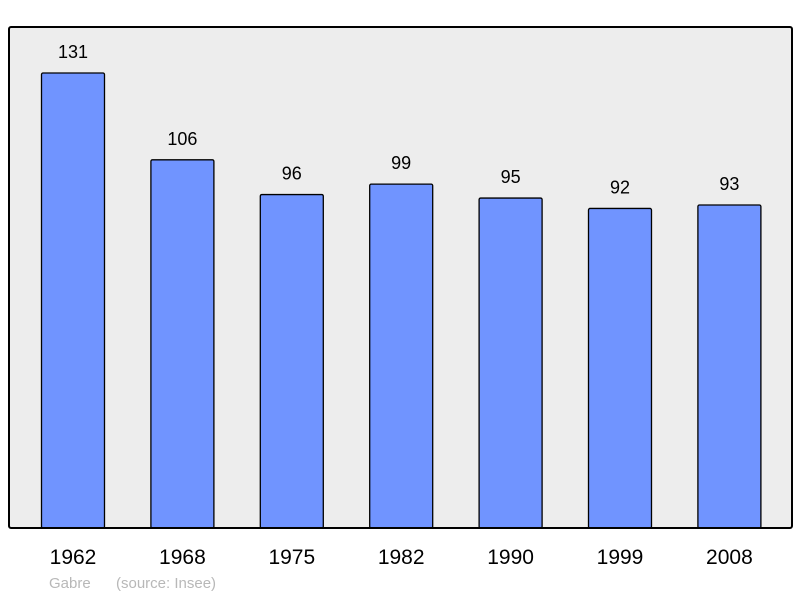 This screenshot has width=800, height=598. I want to click on bar-2008, so click(729, 366).